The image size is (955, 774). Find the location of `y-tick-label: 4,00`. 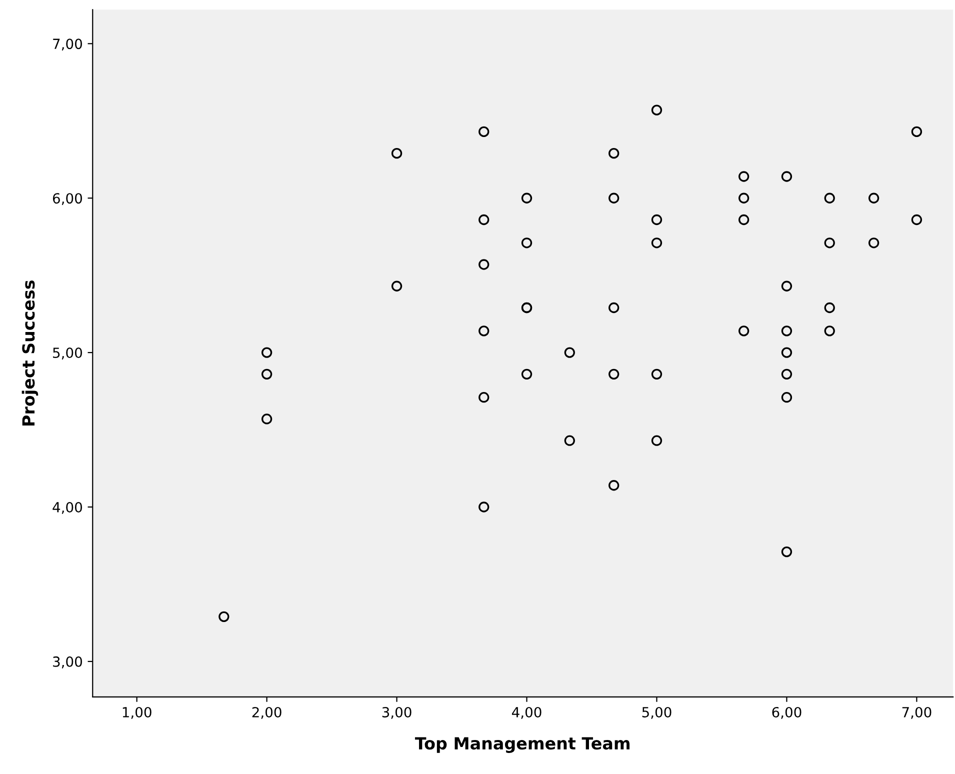

y-tick-label: 4,00 is located at coordinates (67, 508).